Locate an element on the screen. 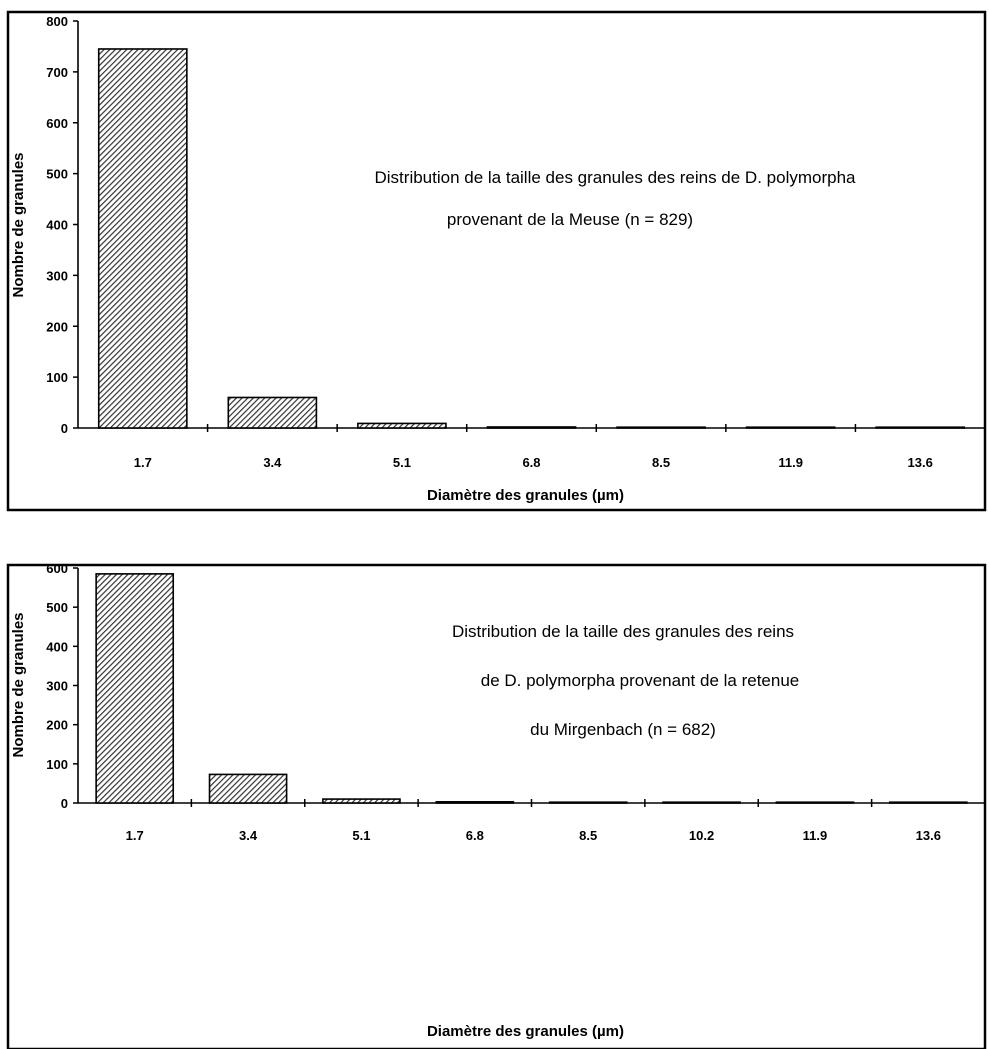 Image resolution: width=989 pixels, height=1049 pixels. bar-10.2 is located at coordinates (701, 802).